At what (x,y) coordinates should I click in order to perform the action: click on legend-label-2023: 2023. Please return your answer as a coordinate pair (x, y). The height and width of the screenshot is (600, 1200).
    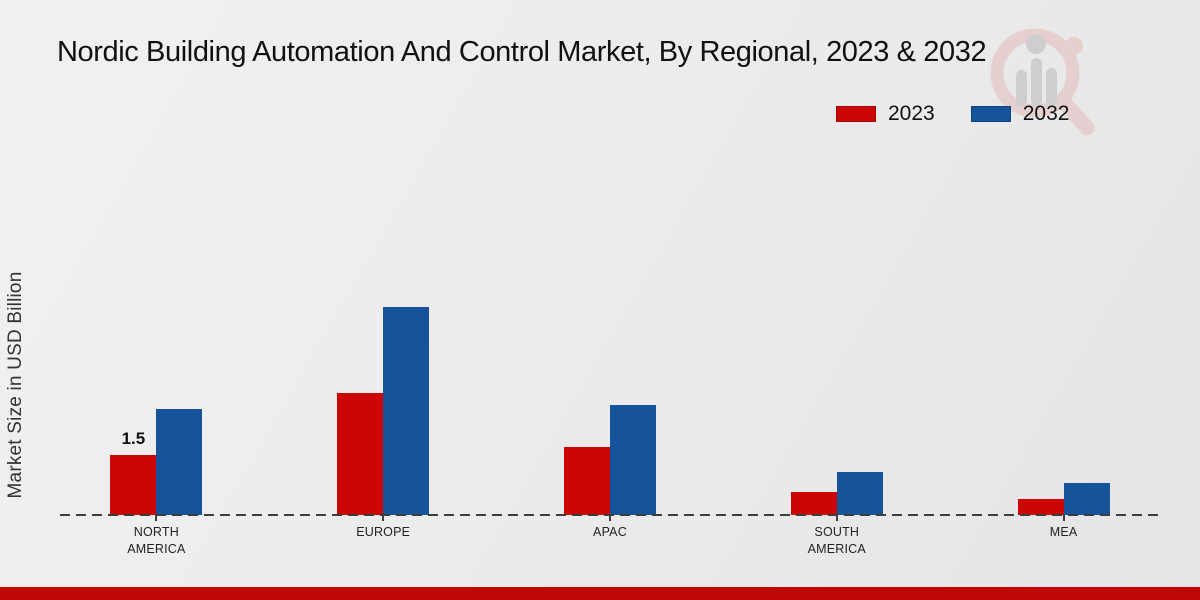
    Looking at the image, I should click on (911, 113).